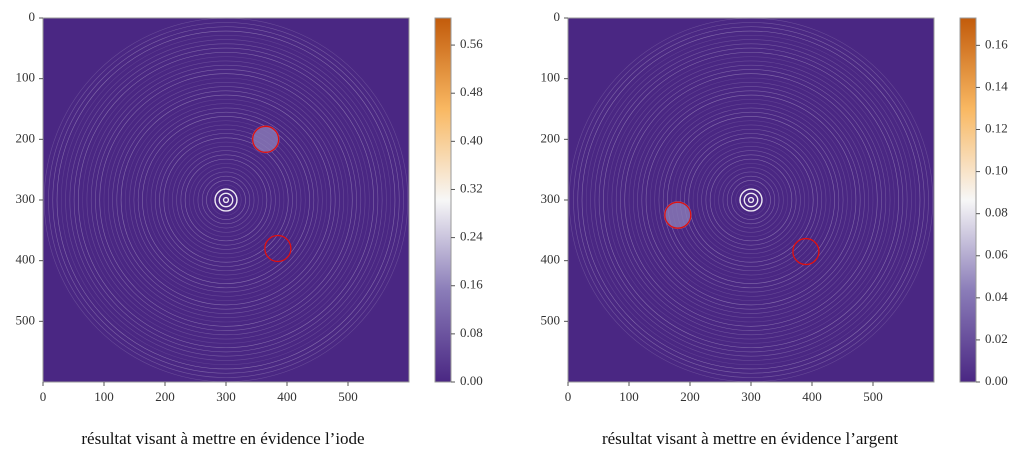 The width and height of the screenshot is (1015, 459). What do you see at coordinates (812, 396) in the screenshot?
I see `x-tick-label: 400` at bounding box center [812, 396].